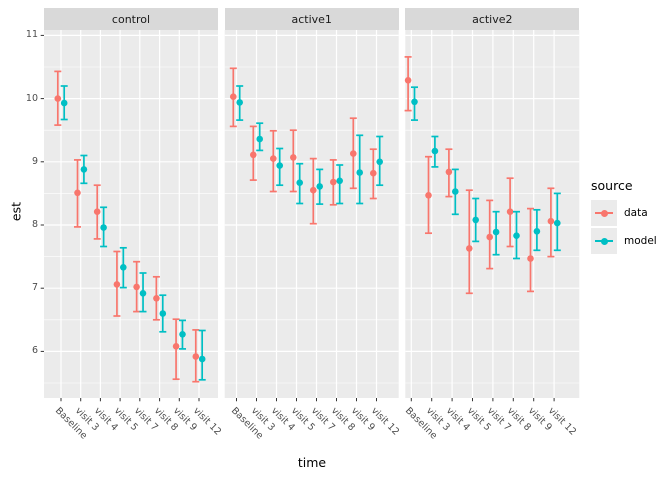  What do you see at coordinates (640, 241) in the screenshot?
I see `legend-label: model` at bounding box center [640, 241].